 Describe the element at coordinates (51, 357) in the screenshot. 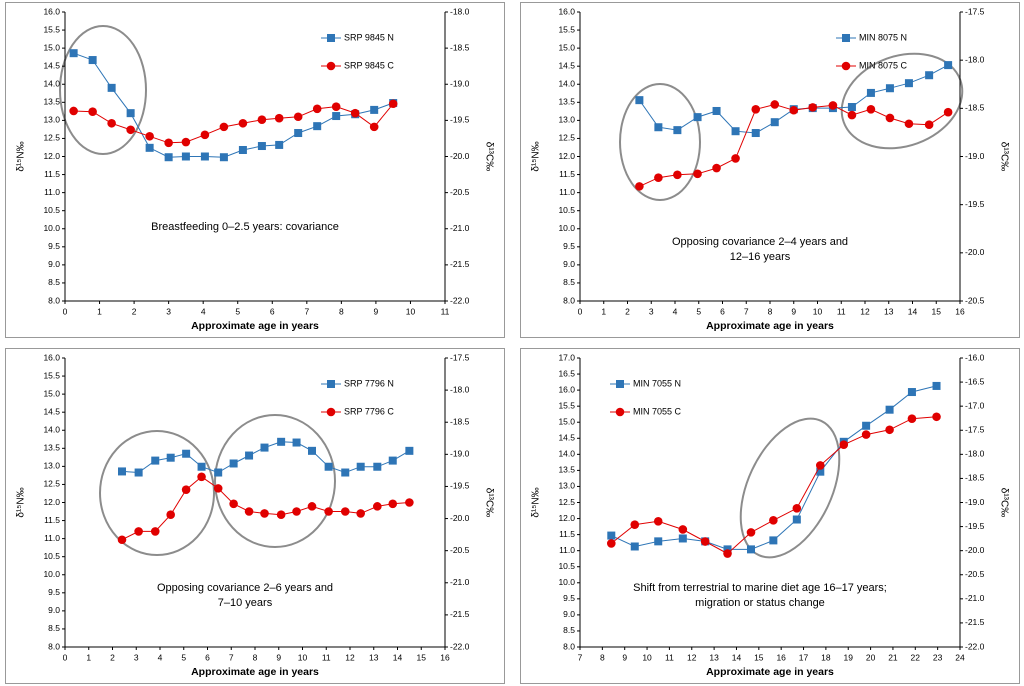

I see `y-tick-label: 16.0` at that location.